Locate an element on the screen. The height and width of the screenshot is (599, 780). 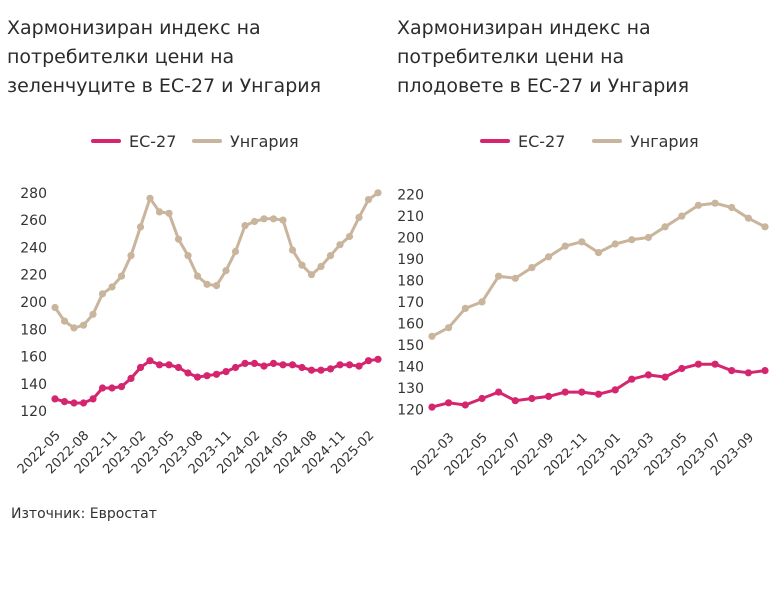
y-tick-label: 280 is located at coordinates (33, 194).